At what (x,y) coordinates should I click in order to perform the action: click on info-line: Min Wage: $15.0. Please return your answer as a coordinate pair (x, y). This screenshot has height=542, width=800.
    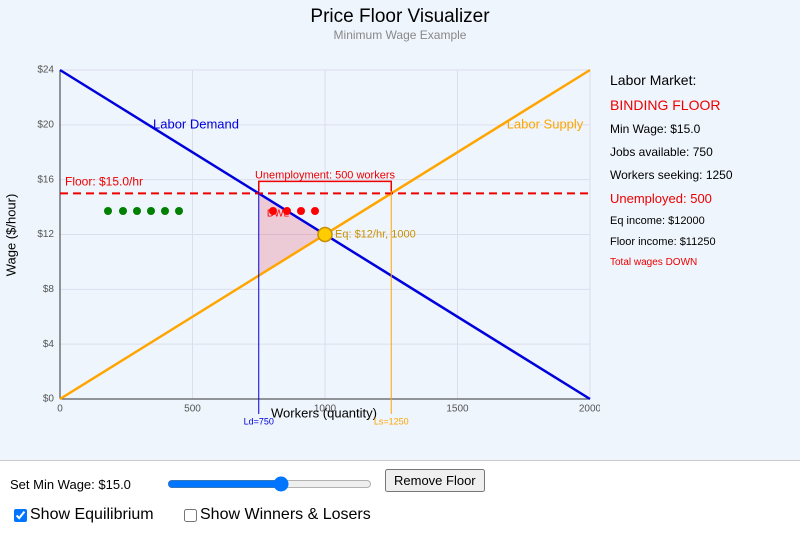
    Looking at the image, I should click on (655, 129).